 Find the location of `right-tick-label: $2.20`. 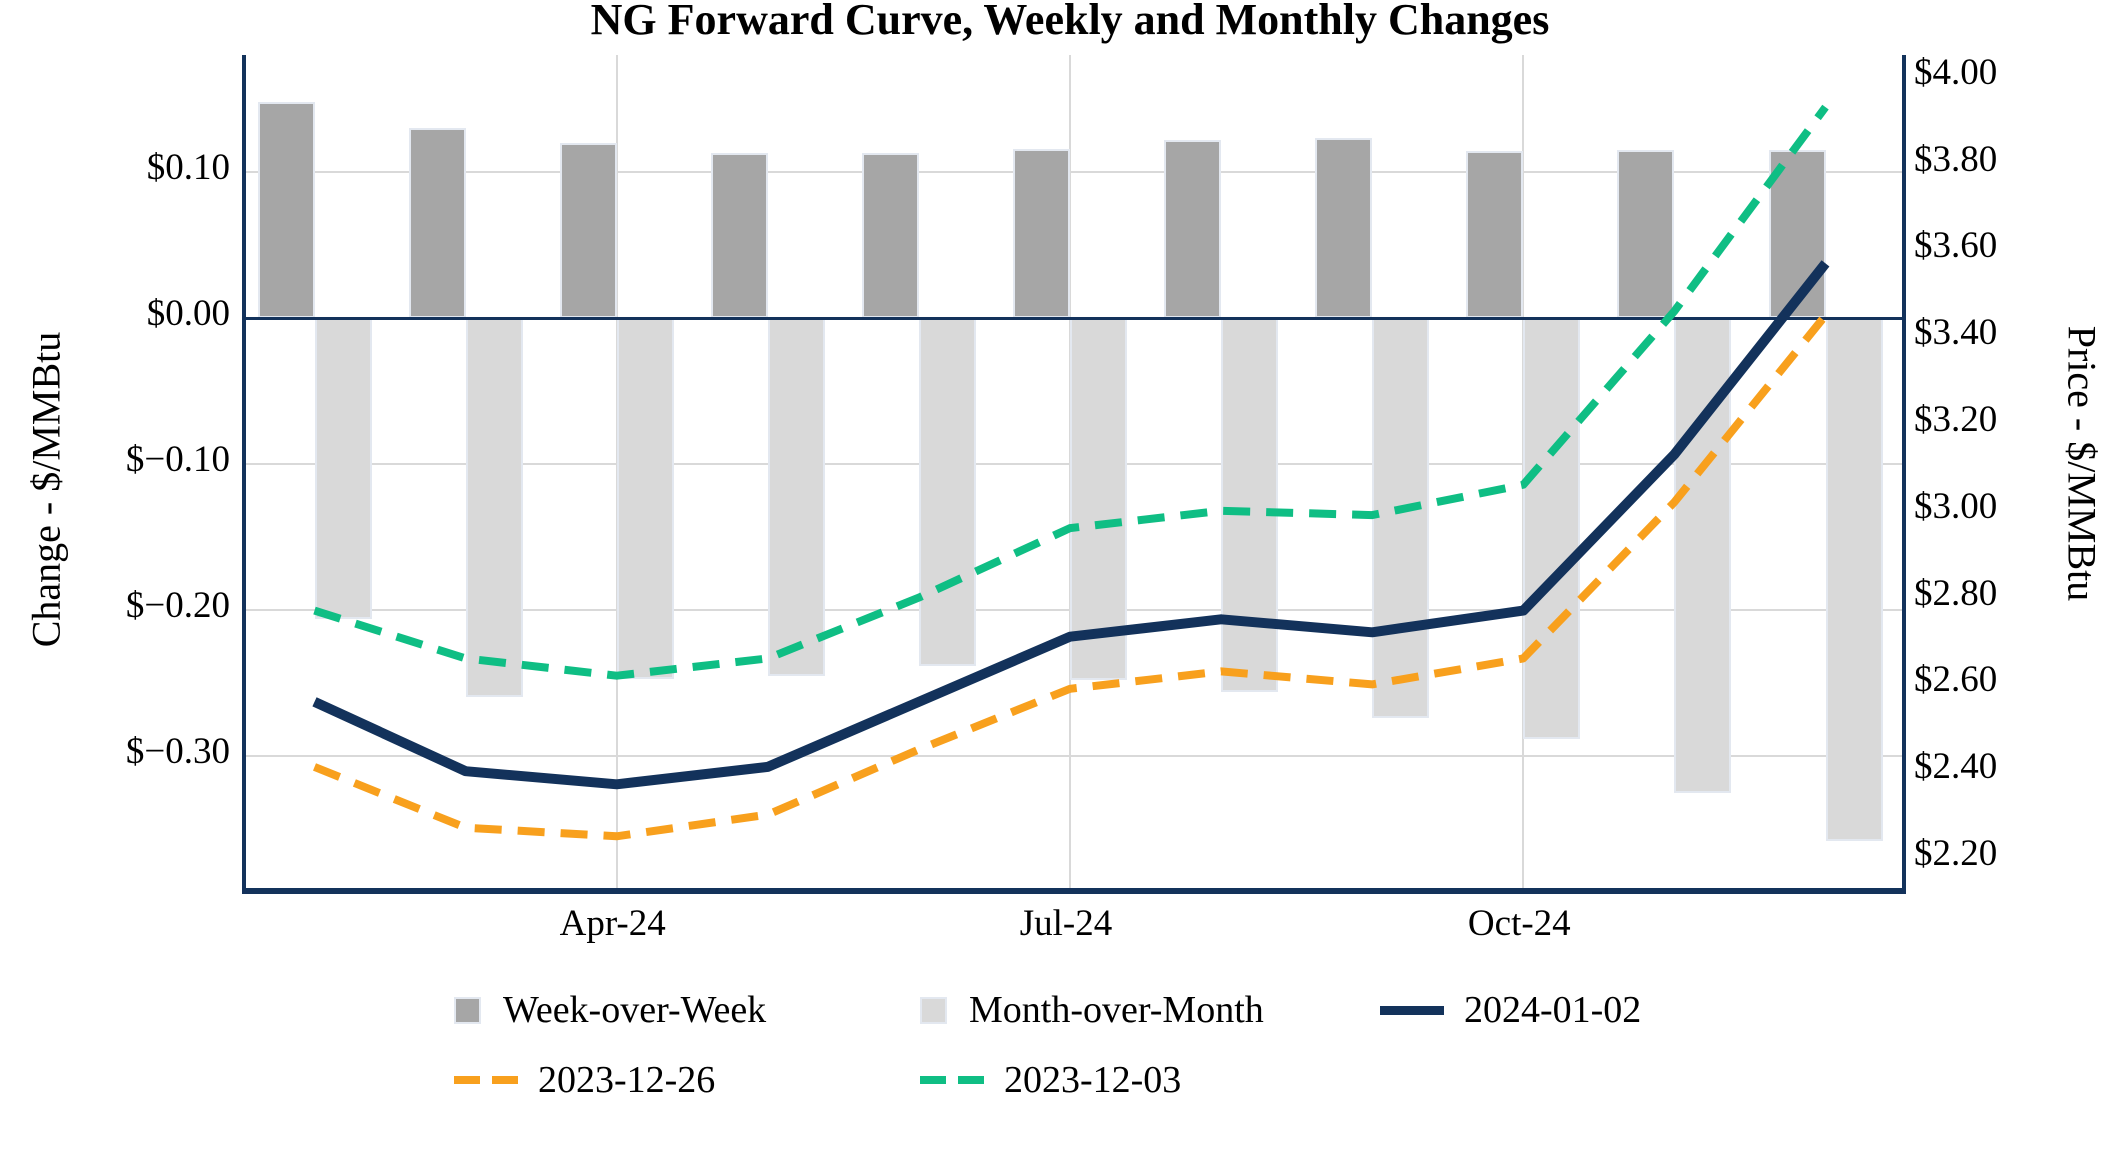

right-tick-label: $2.20 is located at coordinates (1956, 854).